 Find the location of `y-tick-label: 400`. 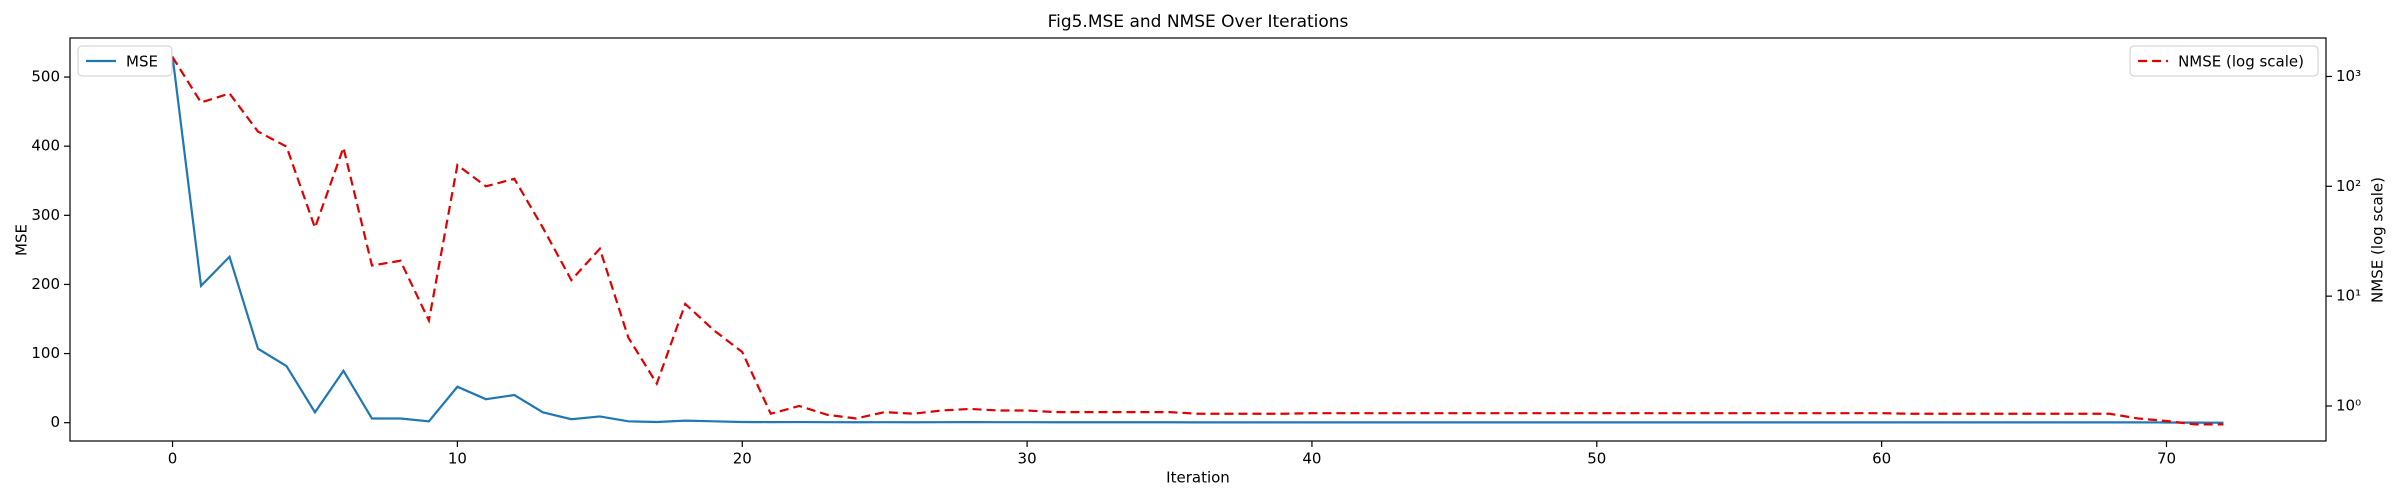

y-tick-label: 400 is located at coordinates (45, 146).